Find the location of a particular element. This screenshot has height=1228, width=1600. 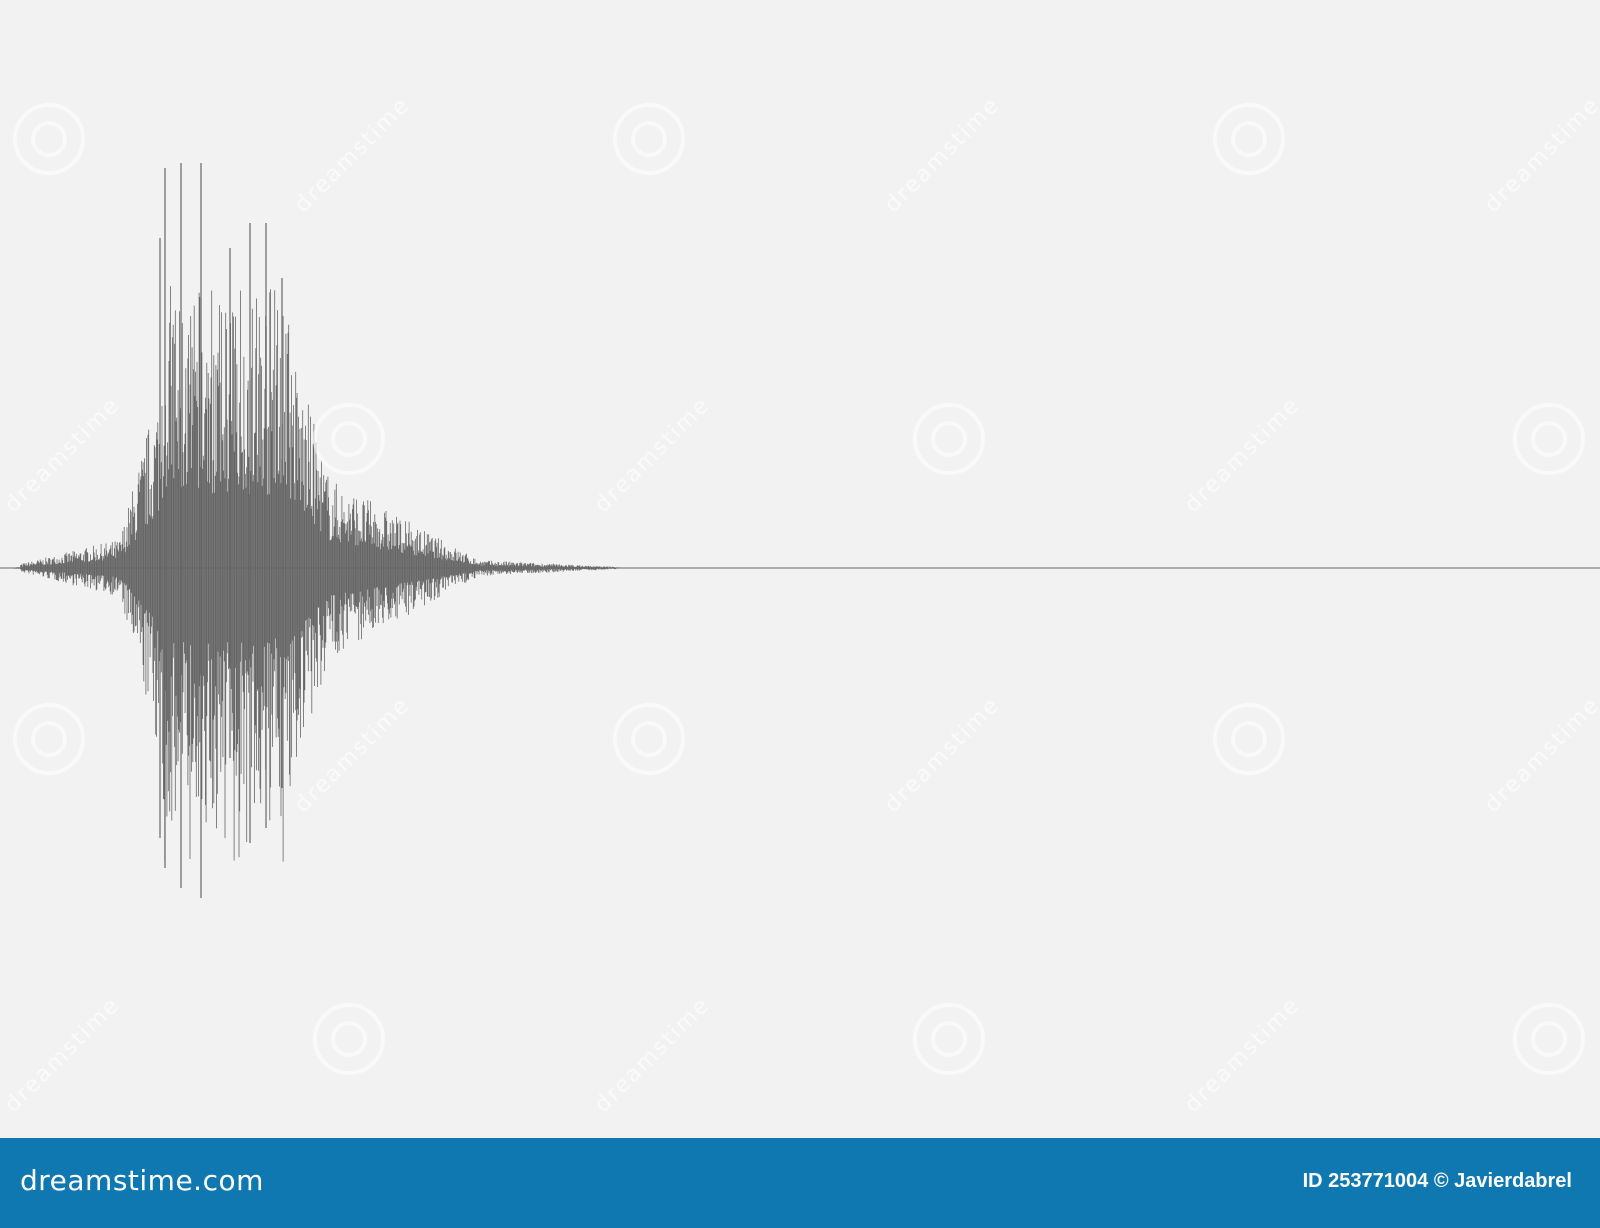

image-credit: ID 253771004 © Javierdabrel is located at coordinates (1437, 1181).